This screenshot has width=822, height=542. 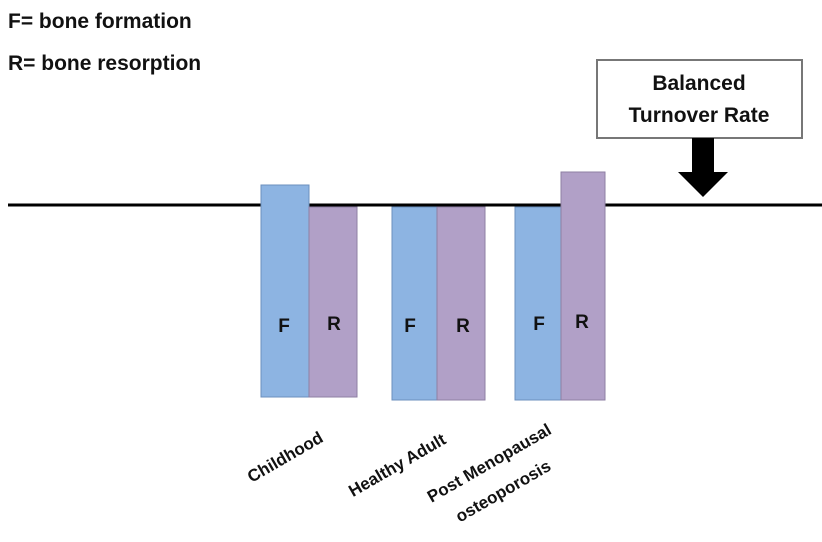 I want to click on category-label: Childhood, so click(x=285, y=457).